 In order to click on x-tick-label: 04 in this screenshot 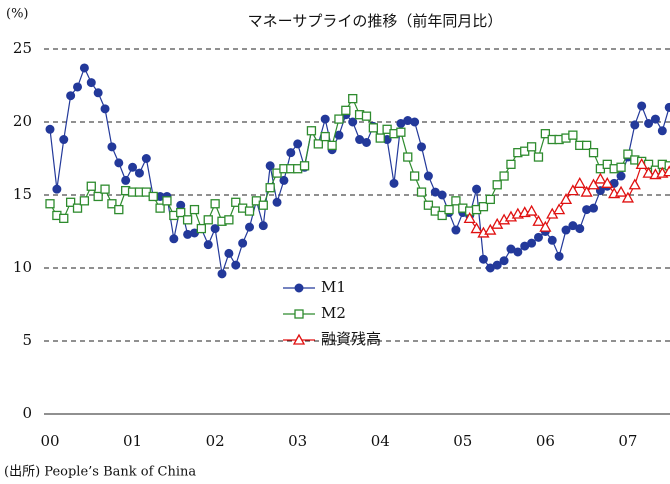, I will do `click(380, 441)`.